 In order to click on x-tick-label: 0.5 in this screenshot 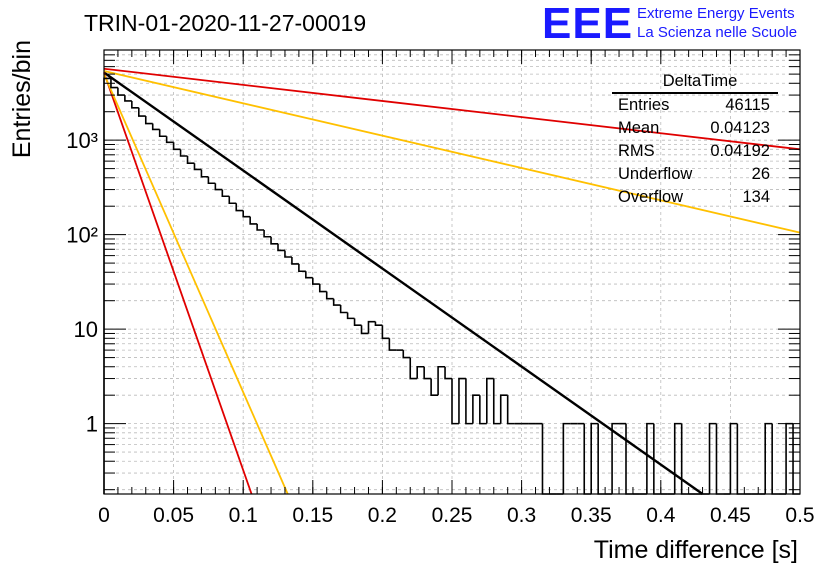, I will do `click(799, 515)`.